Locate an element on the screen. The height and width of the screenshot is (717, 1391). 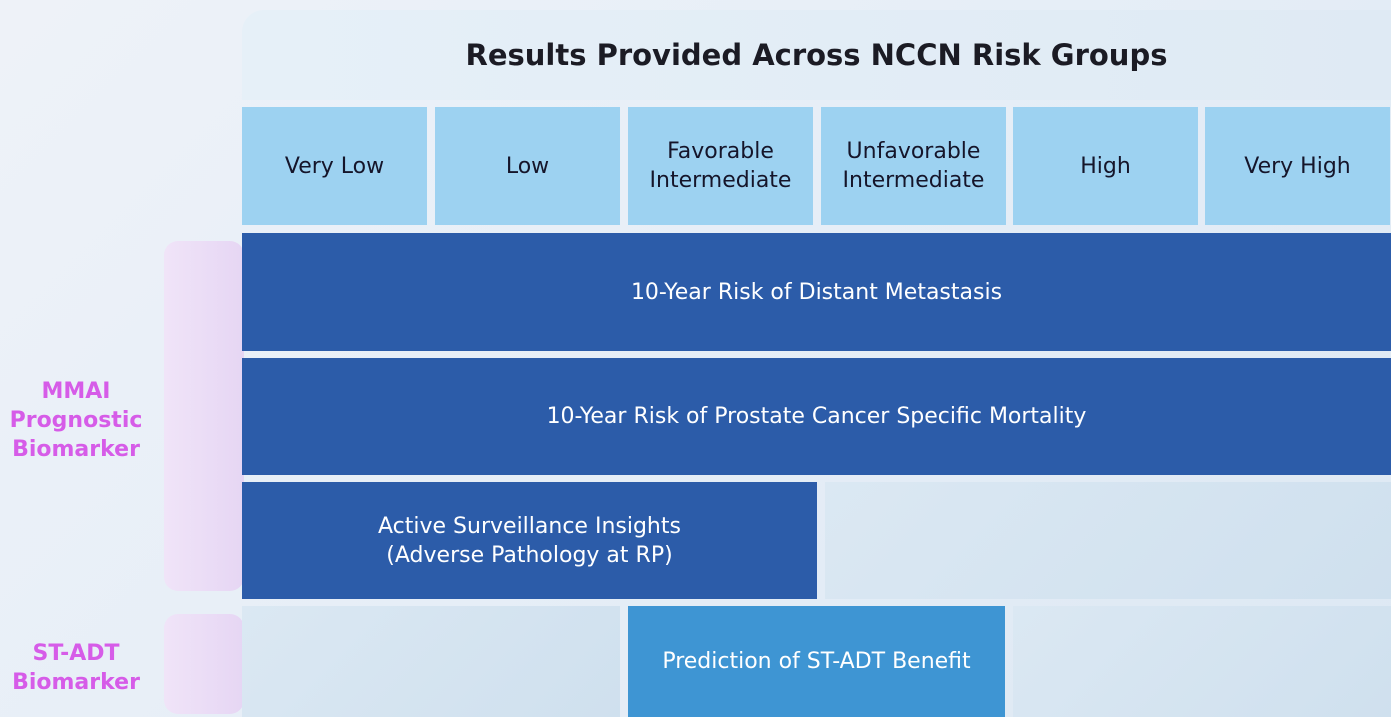
risk-group-text: Low is located at coordinates (527, 166).